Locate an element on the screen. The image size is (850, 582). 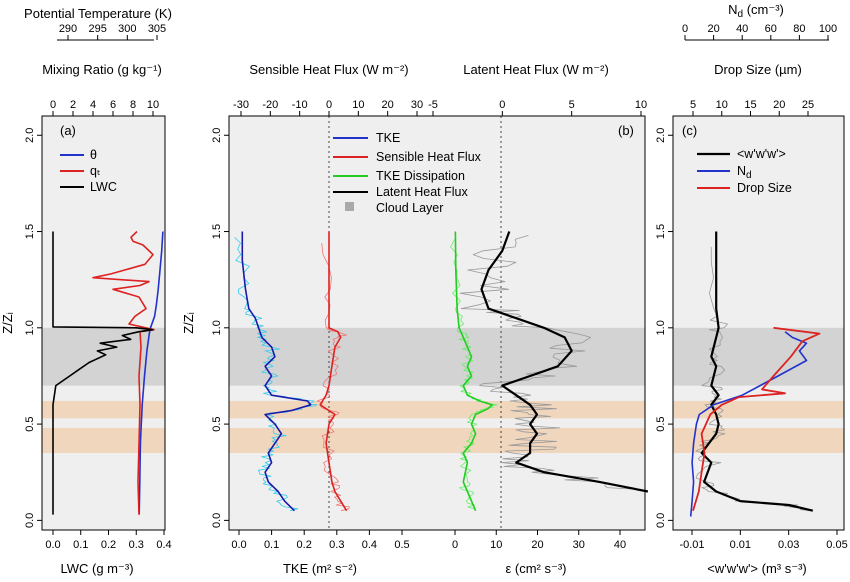
shf-tick-label: 30 is located at coordinates (417, 105).